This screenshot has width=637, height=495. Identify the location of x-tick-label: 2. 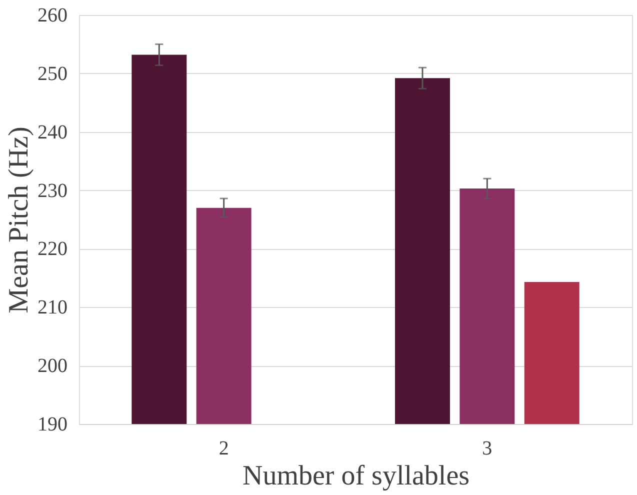
(223, 449).